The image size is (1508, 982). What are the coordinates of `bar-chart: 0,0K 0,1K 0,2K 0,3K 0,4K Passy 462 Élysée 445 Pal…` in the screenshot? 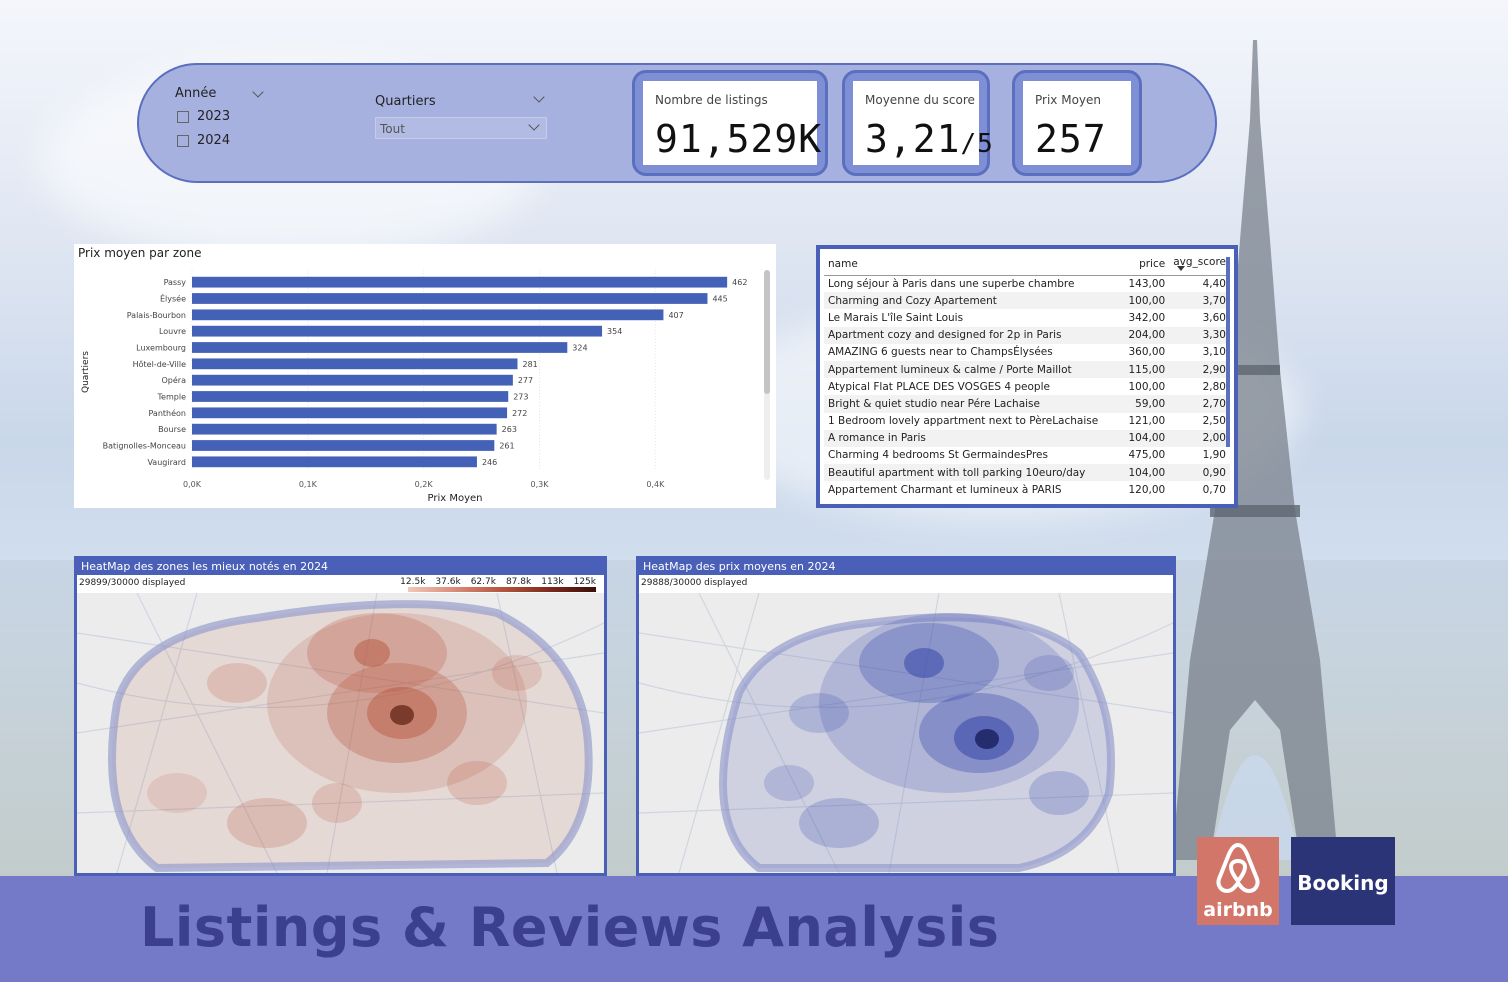 It's located at (425, 387).